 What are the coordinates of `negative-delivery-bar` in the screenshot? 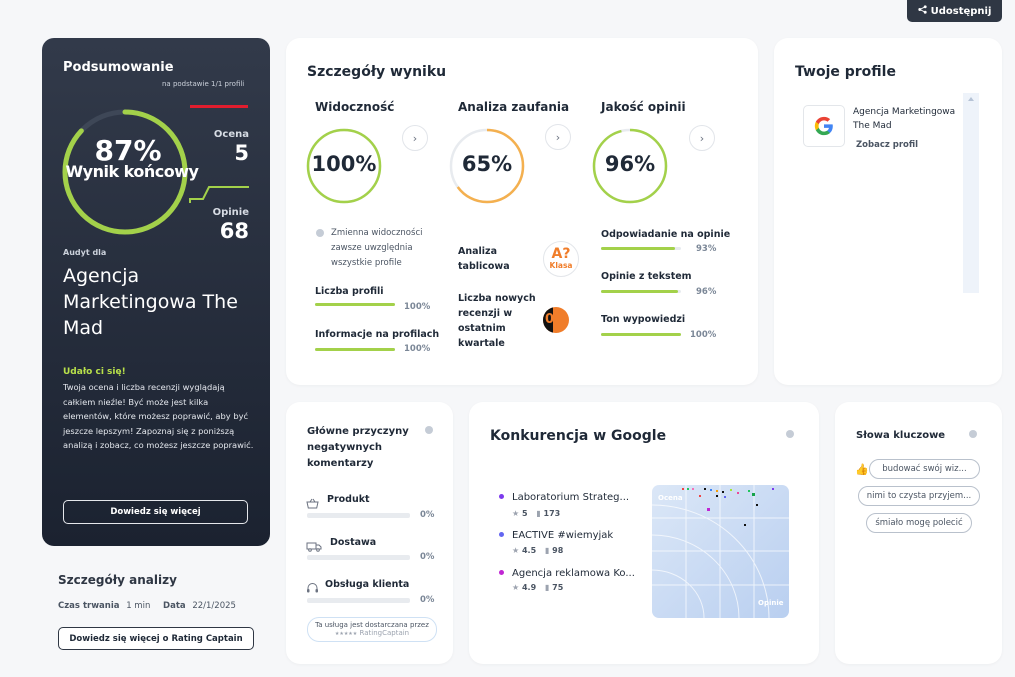 It's located at (358, 557).